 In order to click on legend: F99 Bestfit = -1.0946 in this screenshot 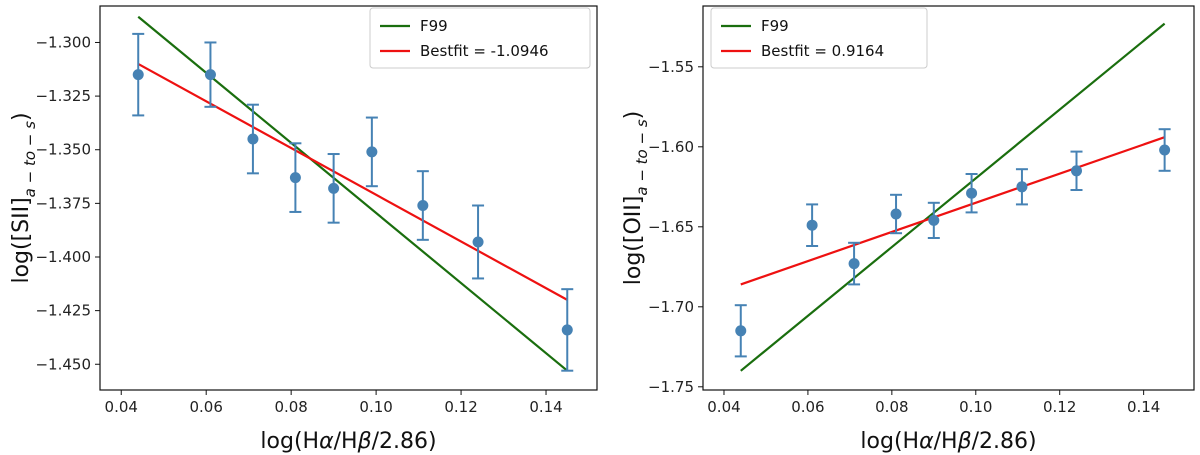, I will do `click(480, 38)`.